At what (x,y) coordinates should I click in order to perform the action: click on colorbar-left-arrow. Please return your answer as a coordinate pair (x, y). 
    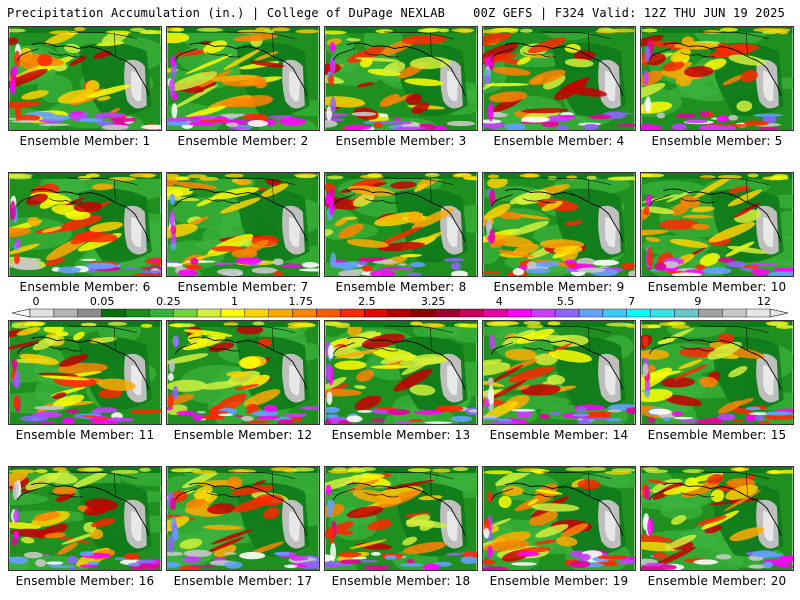
    Looking at the image, I should click on (21, 313).